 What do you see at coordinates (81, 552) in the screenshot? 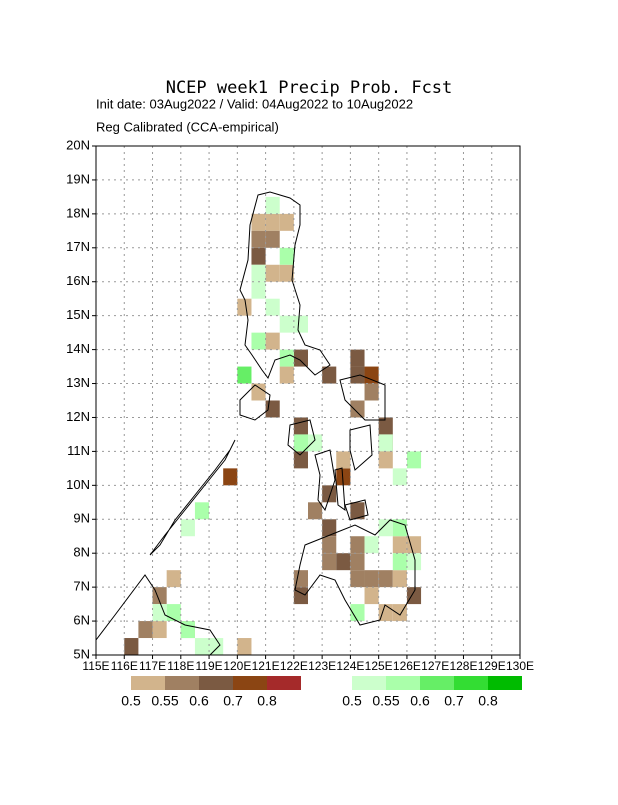
I see `y-tick-label: 8N` at bounding box center [81, 552].